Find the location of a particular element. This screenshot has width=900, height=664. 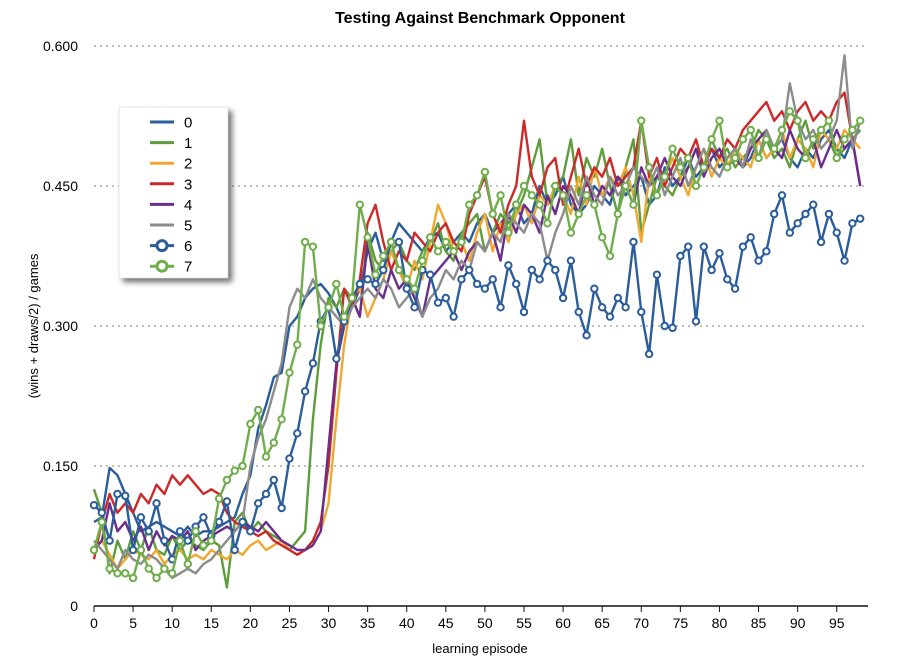

x-tick-label: 70 is located at coordinates (641, 623).